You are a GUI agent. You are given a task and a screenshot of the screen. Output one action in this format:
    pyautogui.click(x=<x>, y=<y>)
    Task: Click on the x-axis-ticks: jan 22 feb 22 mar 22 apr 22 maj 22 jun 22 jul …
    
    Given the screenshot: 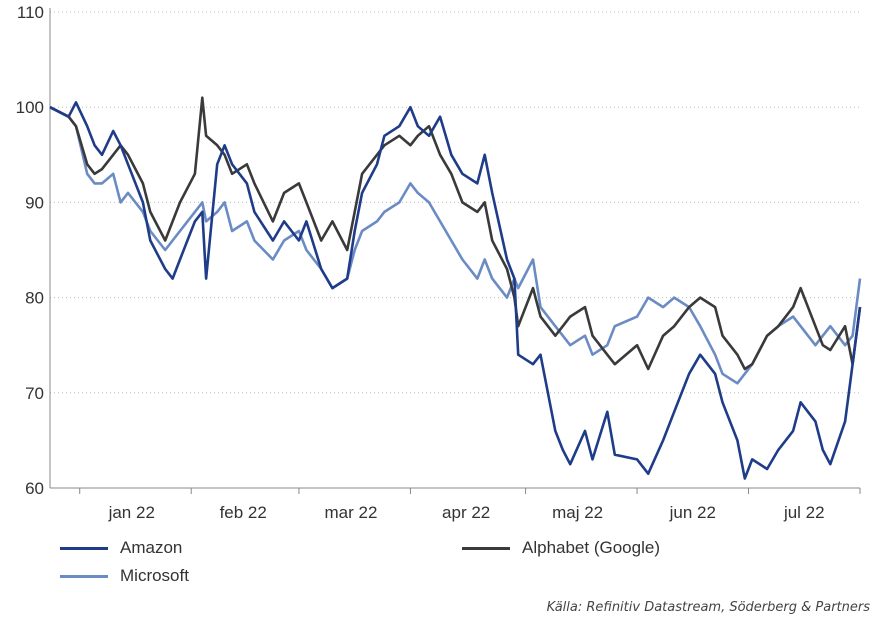 What is the action you would take?
    pyautogui.click(x=470, y=505)
    